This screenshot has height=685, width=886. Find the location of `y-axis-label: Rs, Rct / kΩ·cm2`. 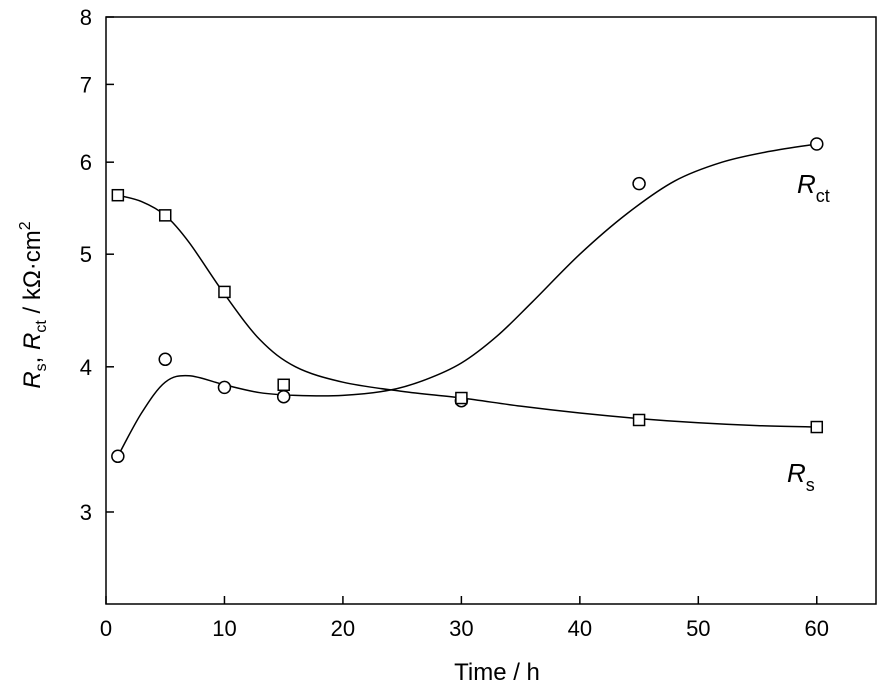

y-axis-label: Rs, Rct / kΩ·cm2 is located at coordinates (33, 304).